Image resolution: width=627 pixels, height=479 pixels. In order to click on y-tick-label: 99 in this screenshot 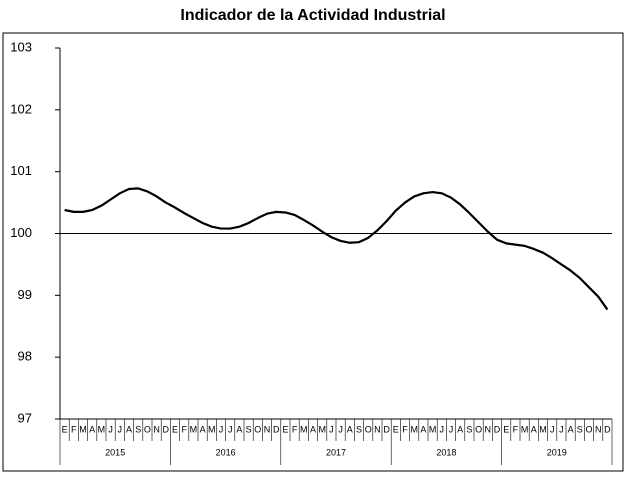, I will do `click(25, 294)`.